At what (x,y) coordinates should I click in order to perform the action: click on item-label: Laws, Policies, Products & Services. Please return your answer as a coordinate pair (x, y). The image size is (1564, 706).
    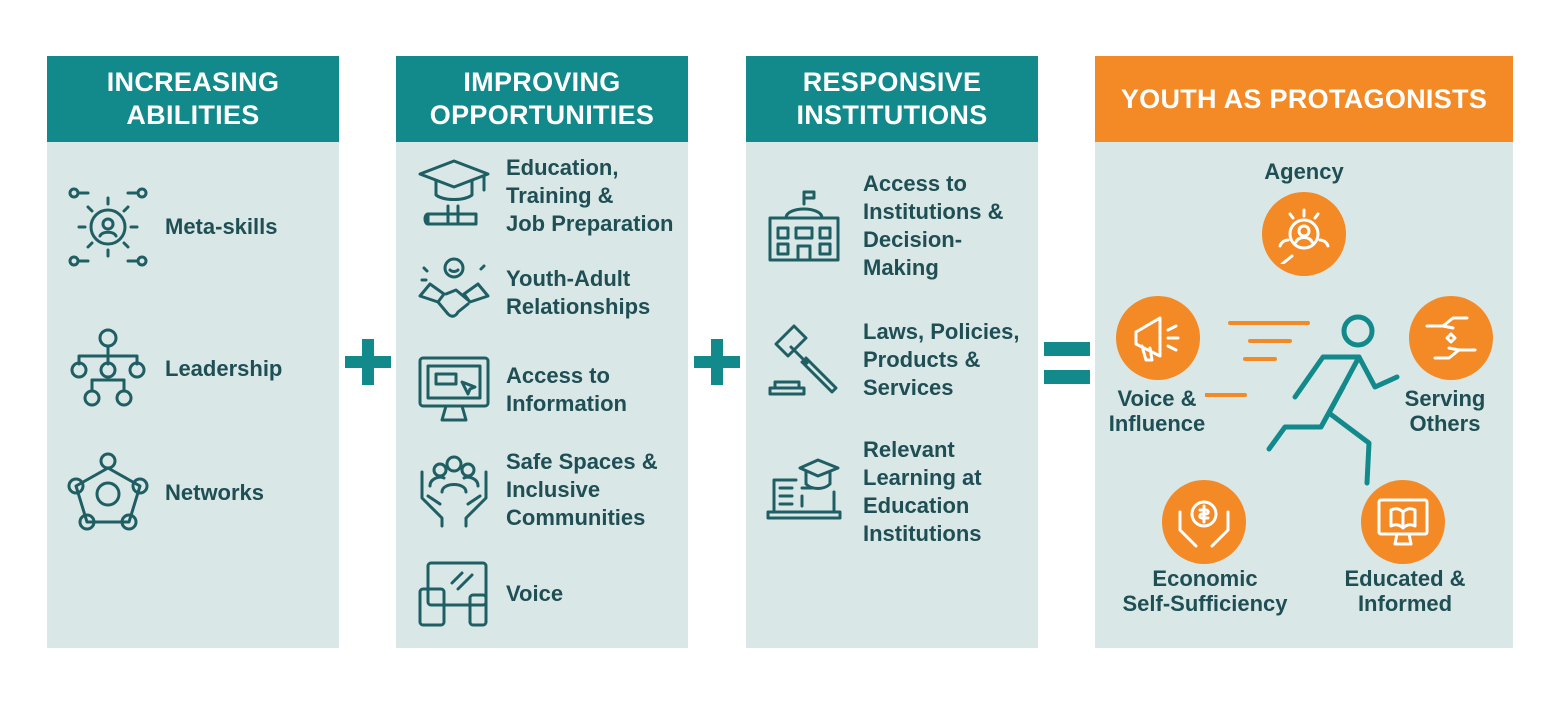
    Looking at the image, I should click on (941, 359).